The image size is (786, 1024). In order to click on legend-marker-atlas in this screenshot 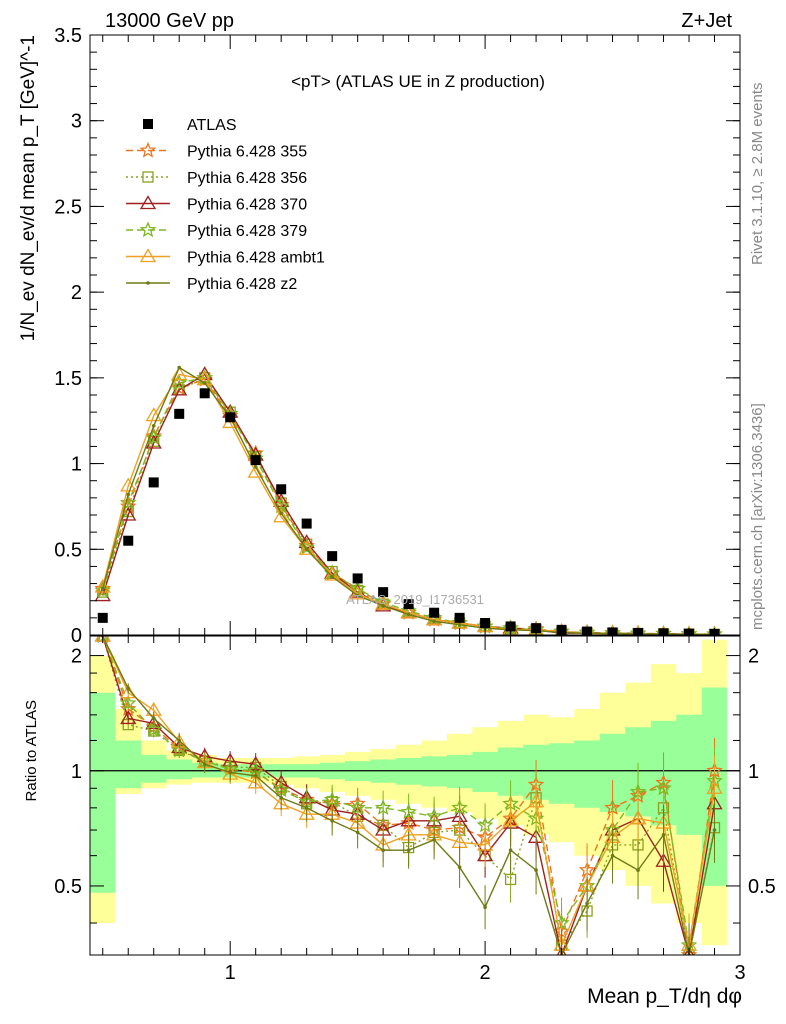, I will do `click(148, 124)`.